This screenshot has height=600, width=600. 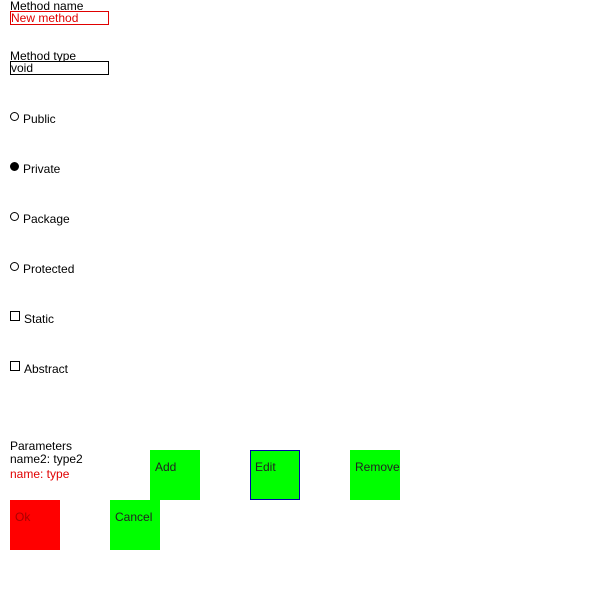 What do you see at coordinates (46, 369) in the screenshot?
I see `checkbox-abstract-label: Abstract` at bounding box center [46, 369].